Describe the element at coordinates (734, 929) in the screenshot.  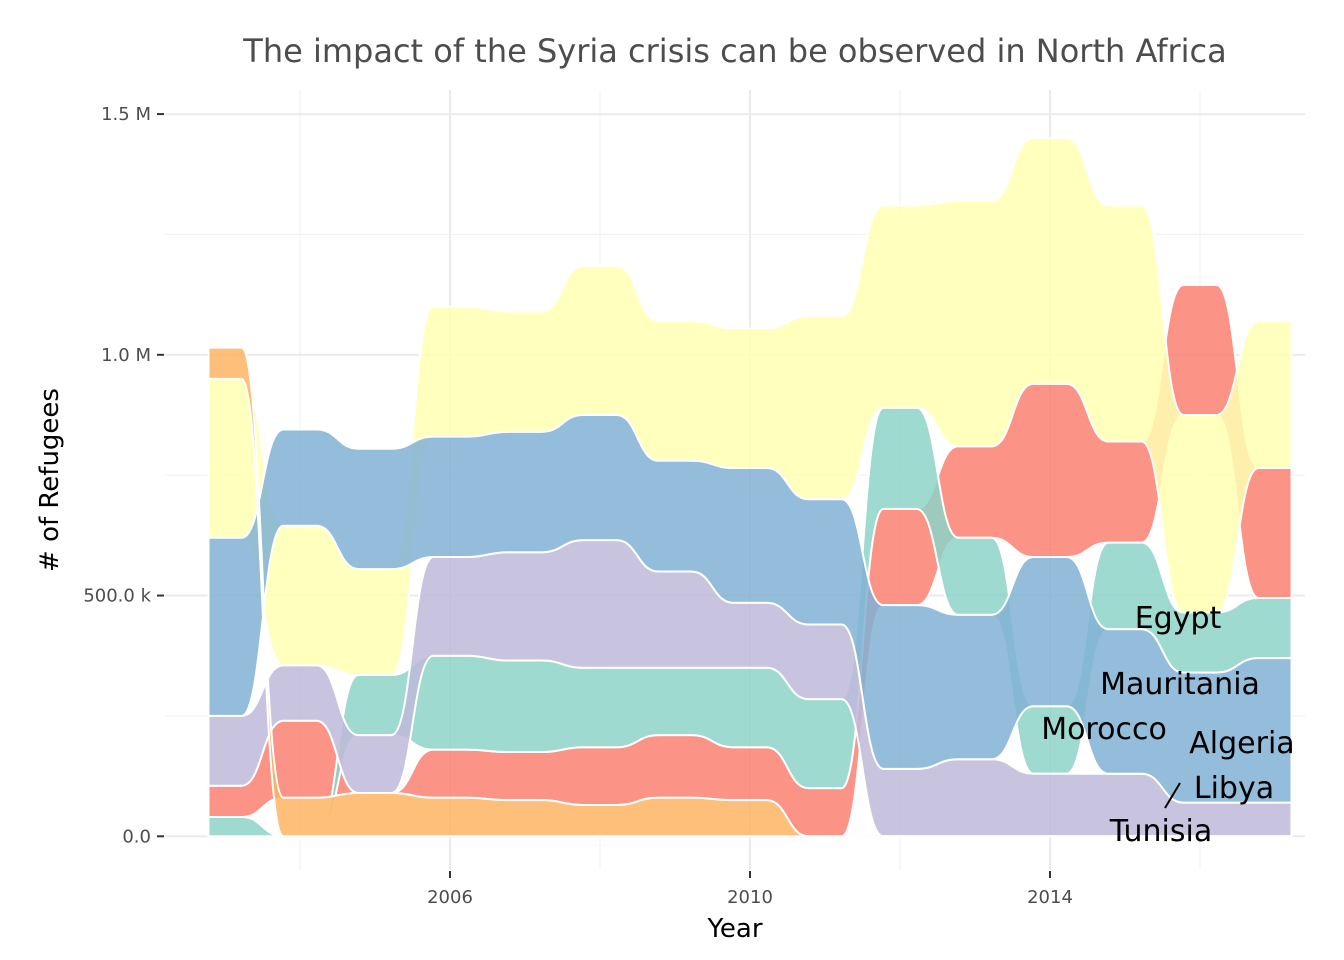
I see `x-axis-title: Year` at that location.